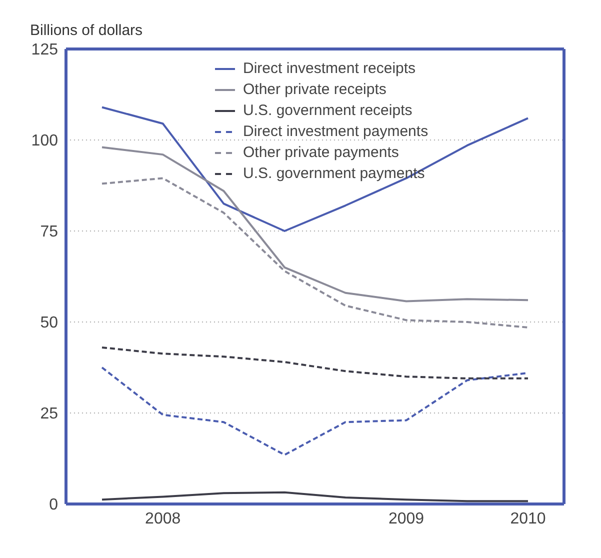  I want to click on y-tick-label: 25, so click(49, 414).